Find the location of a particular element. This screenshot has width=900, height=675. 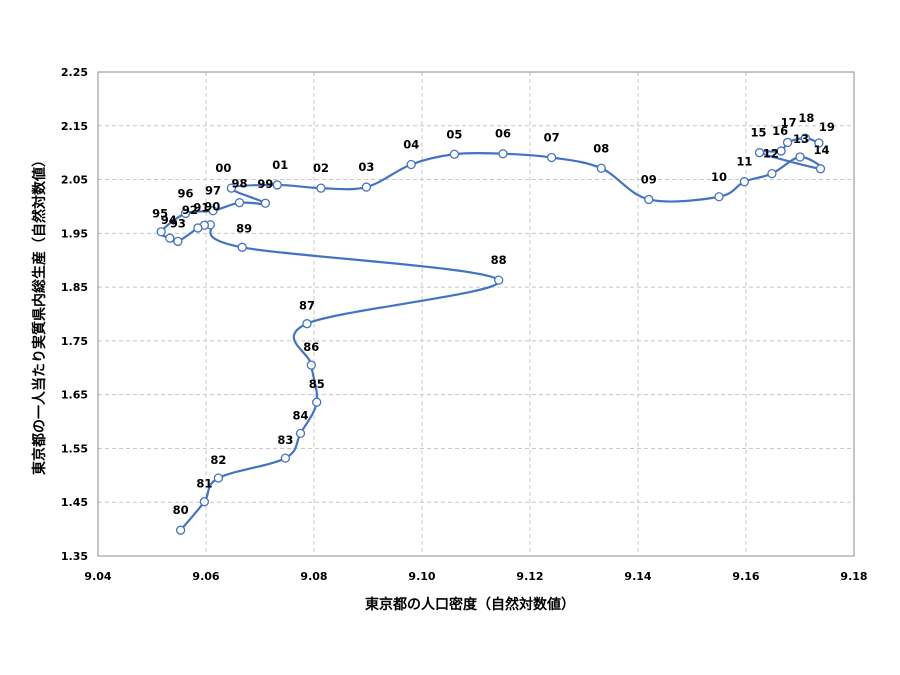

point-label-95: 95 is located at coordinates (160, 214).